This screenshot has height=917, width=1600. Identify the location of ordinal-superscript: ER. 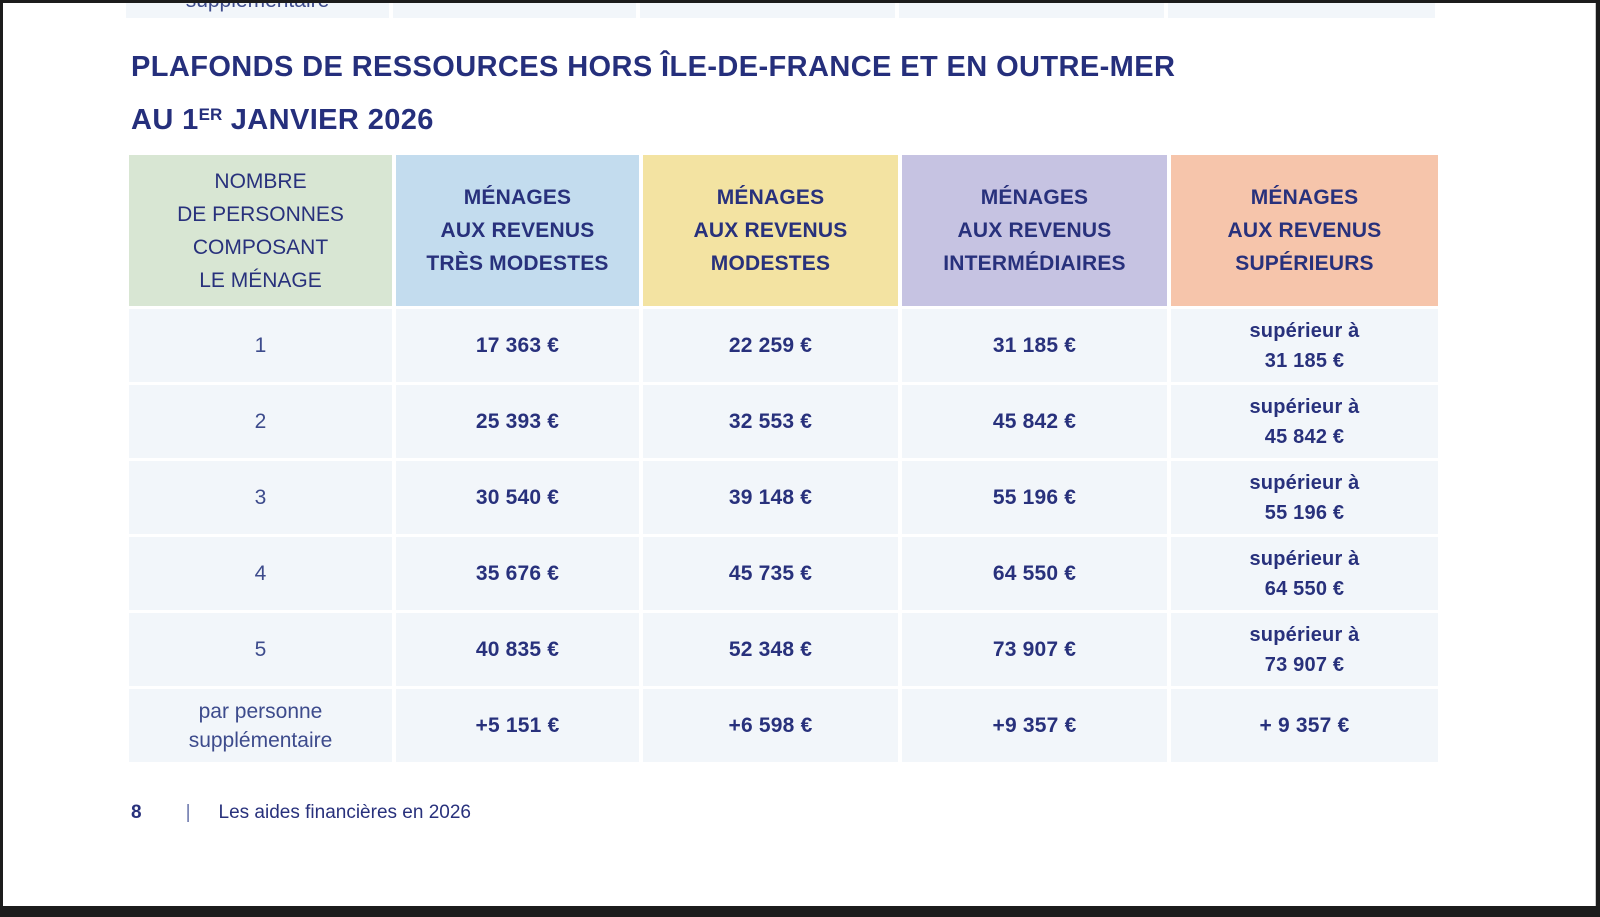
(210, 114).